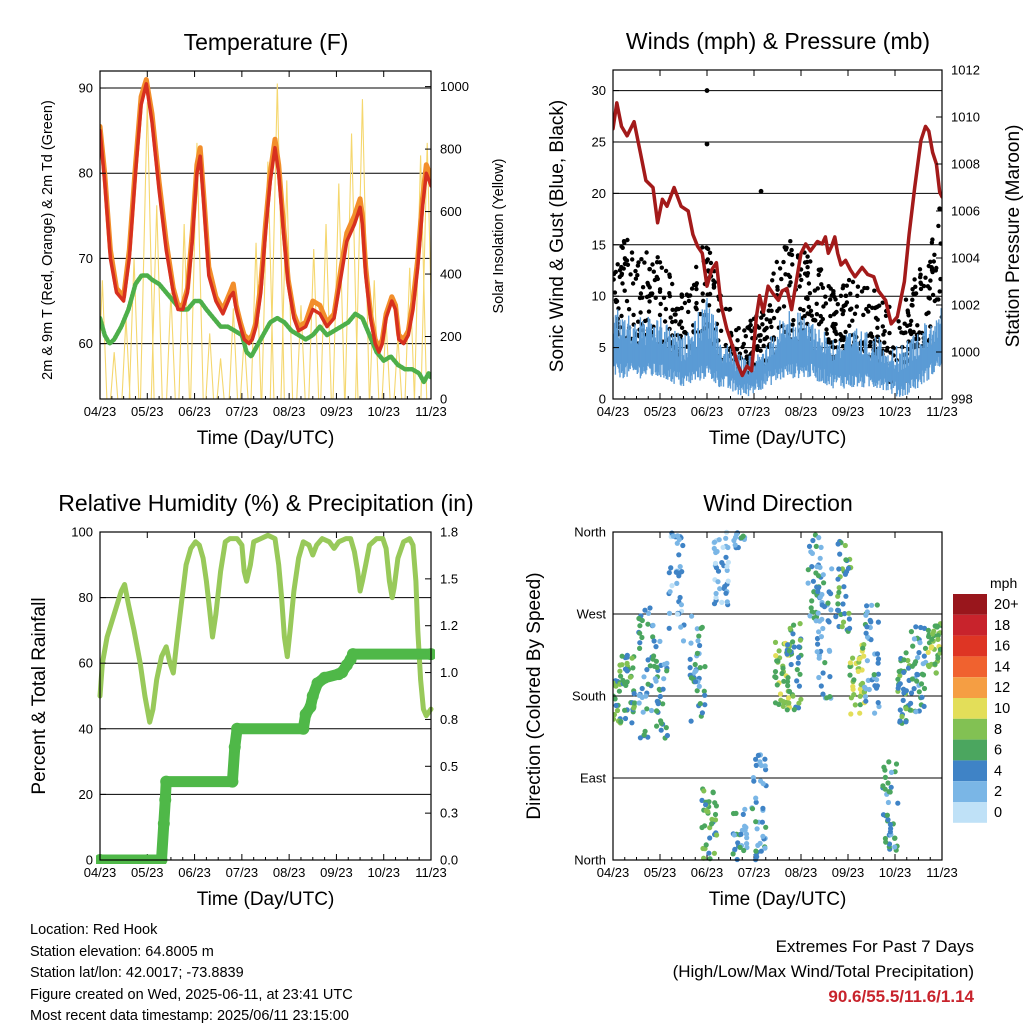 This screenshot has height=1028, width=1024. I want to click on y2-tick-label: 1008, so click(965, 164).